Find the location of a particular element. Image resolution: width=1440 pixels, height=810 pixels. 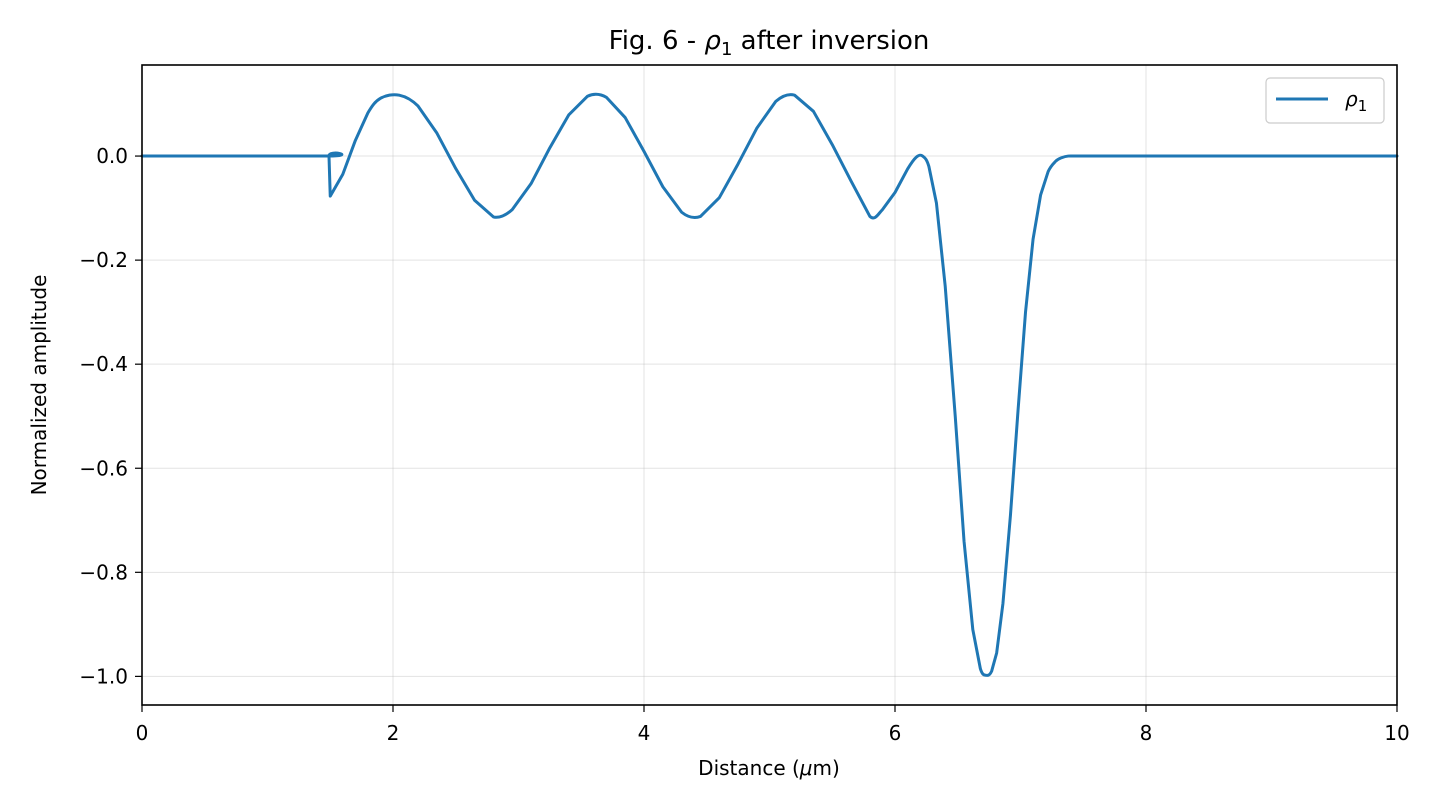

y-tick-label: 0.0 is located at coordinates (112, 156).